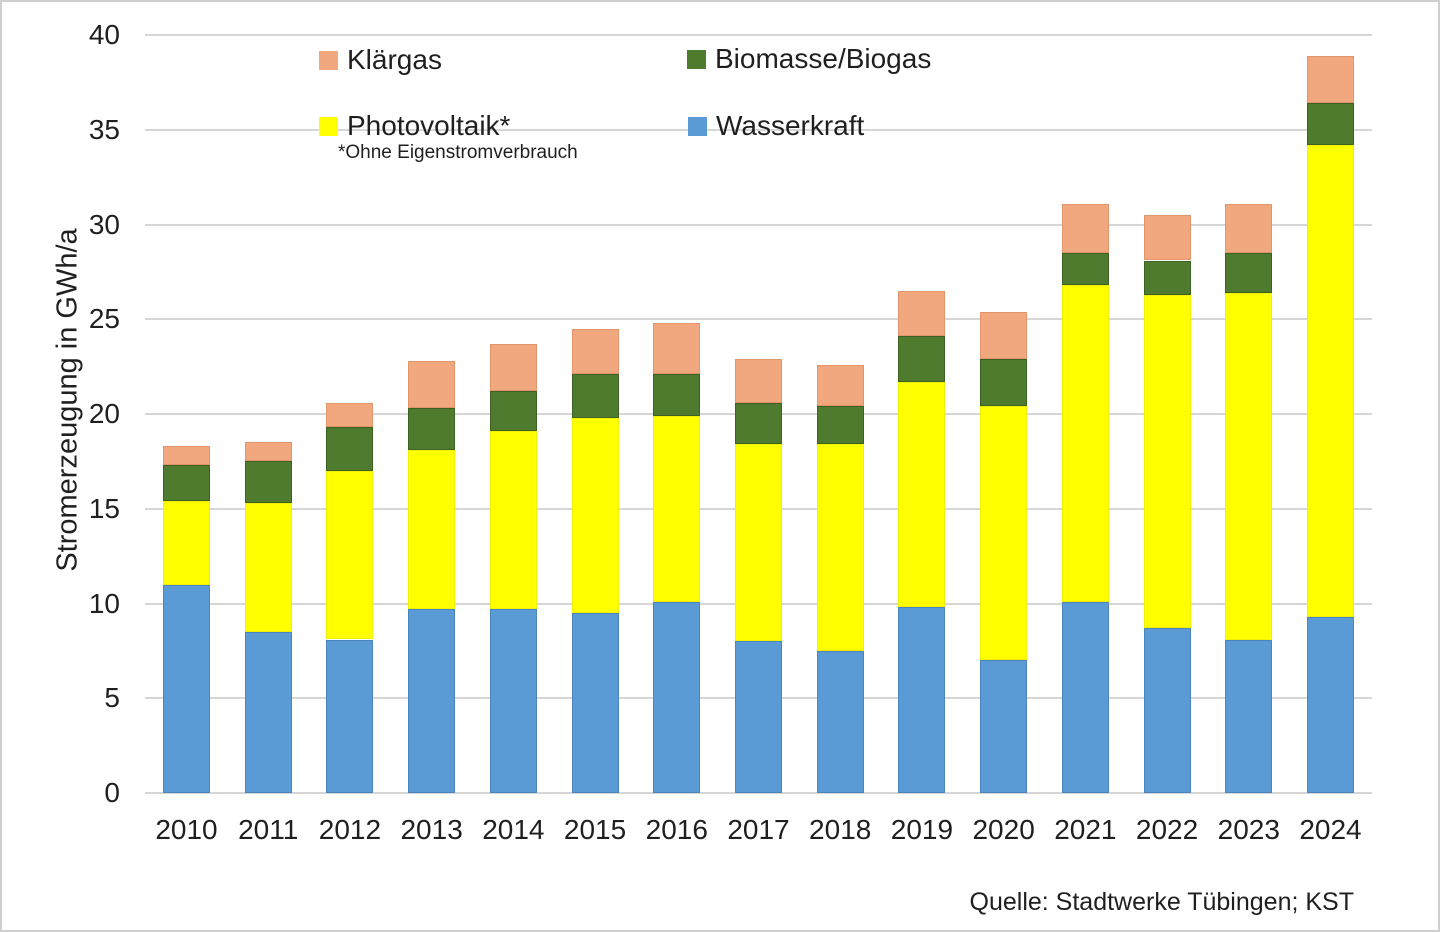  I want to click on bar-segment-wasserkraft-2021, so click(1085, 697).